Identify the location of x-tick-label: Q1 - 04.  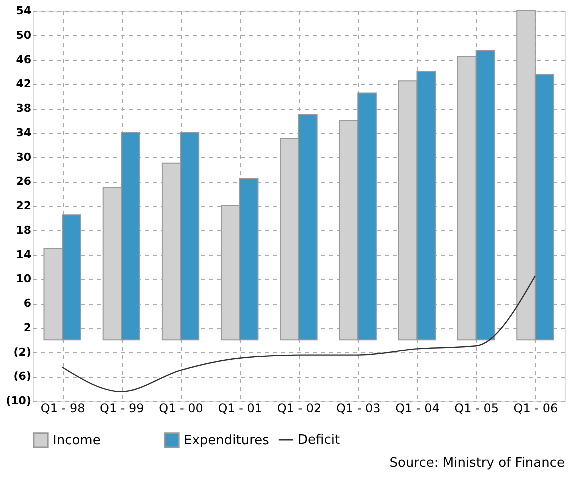
(418, 409).